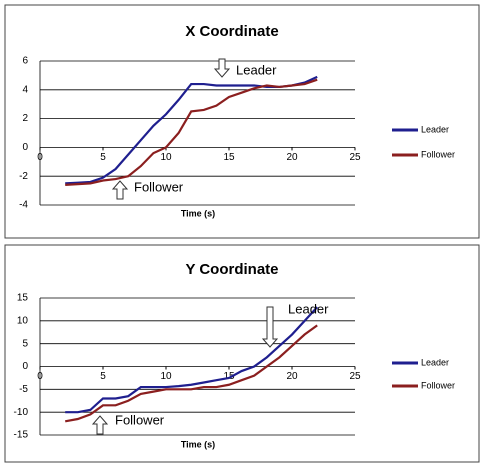 The height and width of the screenshot is (466, 483). What do you see at coordinates (23, 320) in the screenshot?
I see `y-tick-label: 10` at bounding box center [23, 320].